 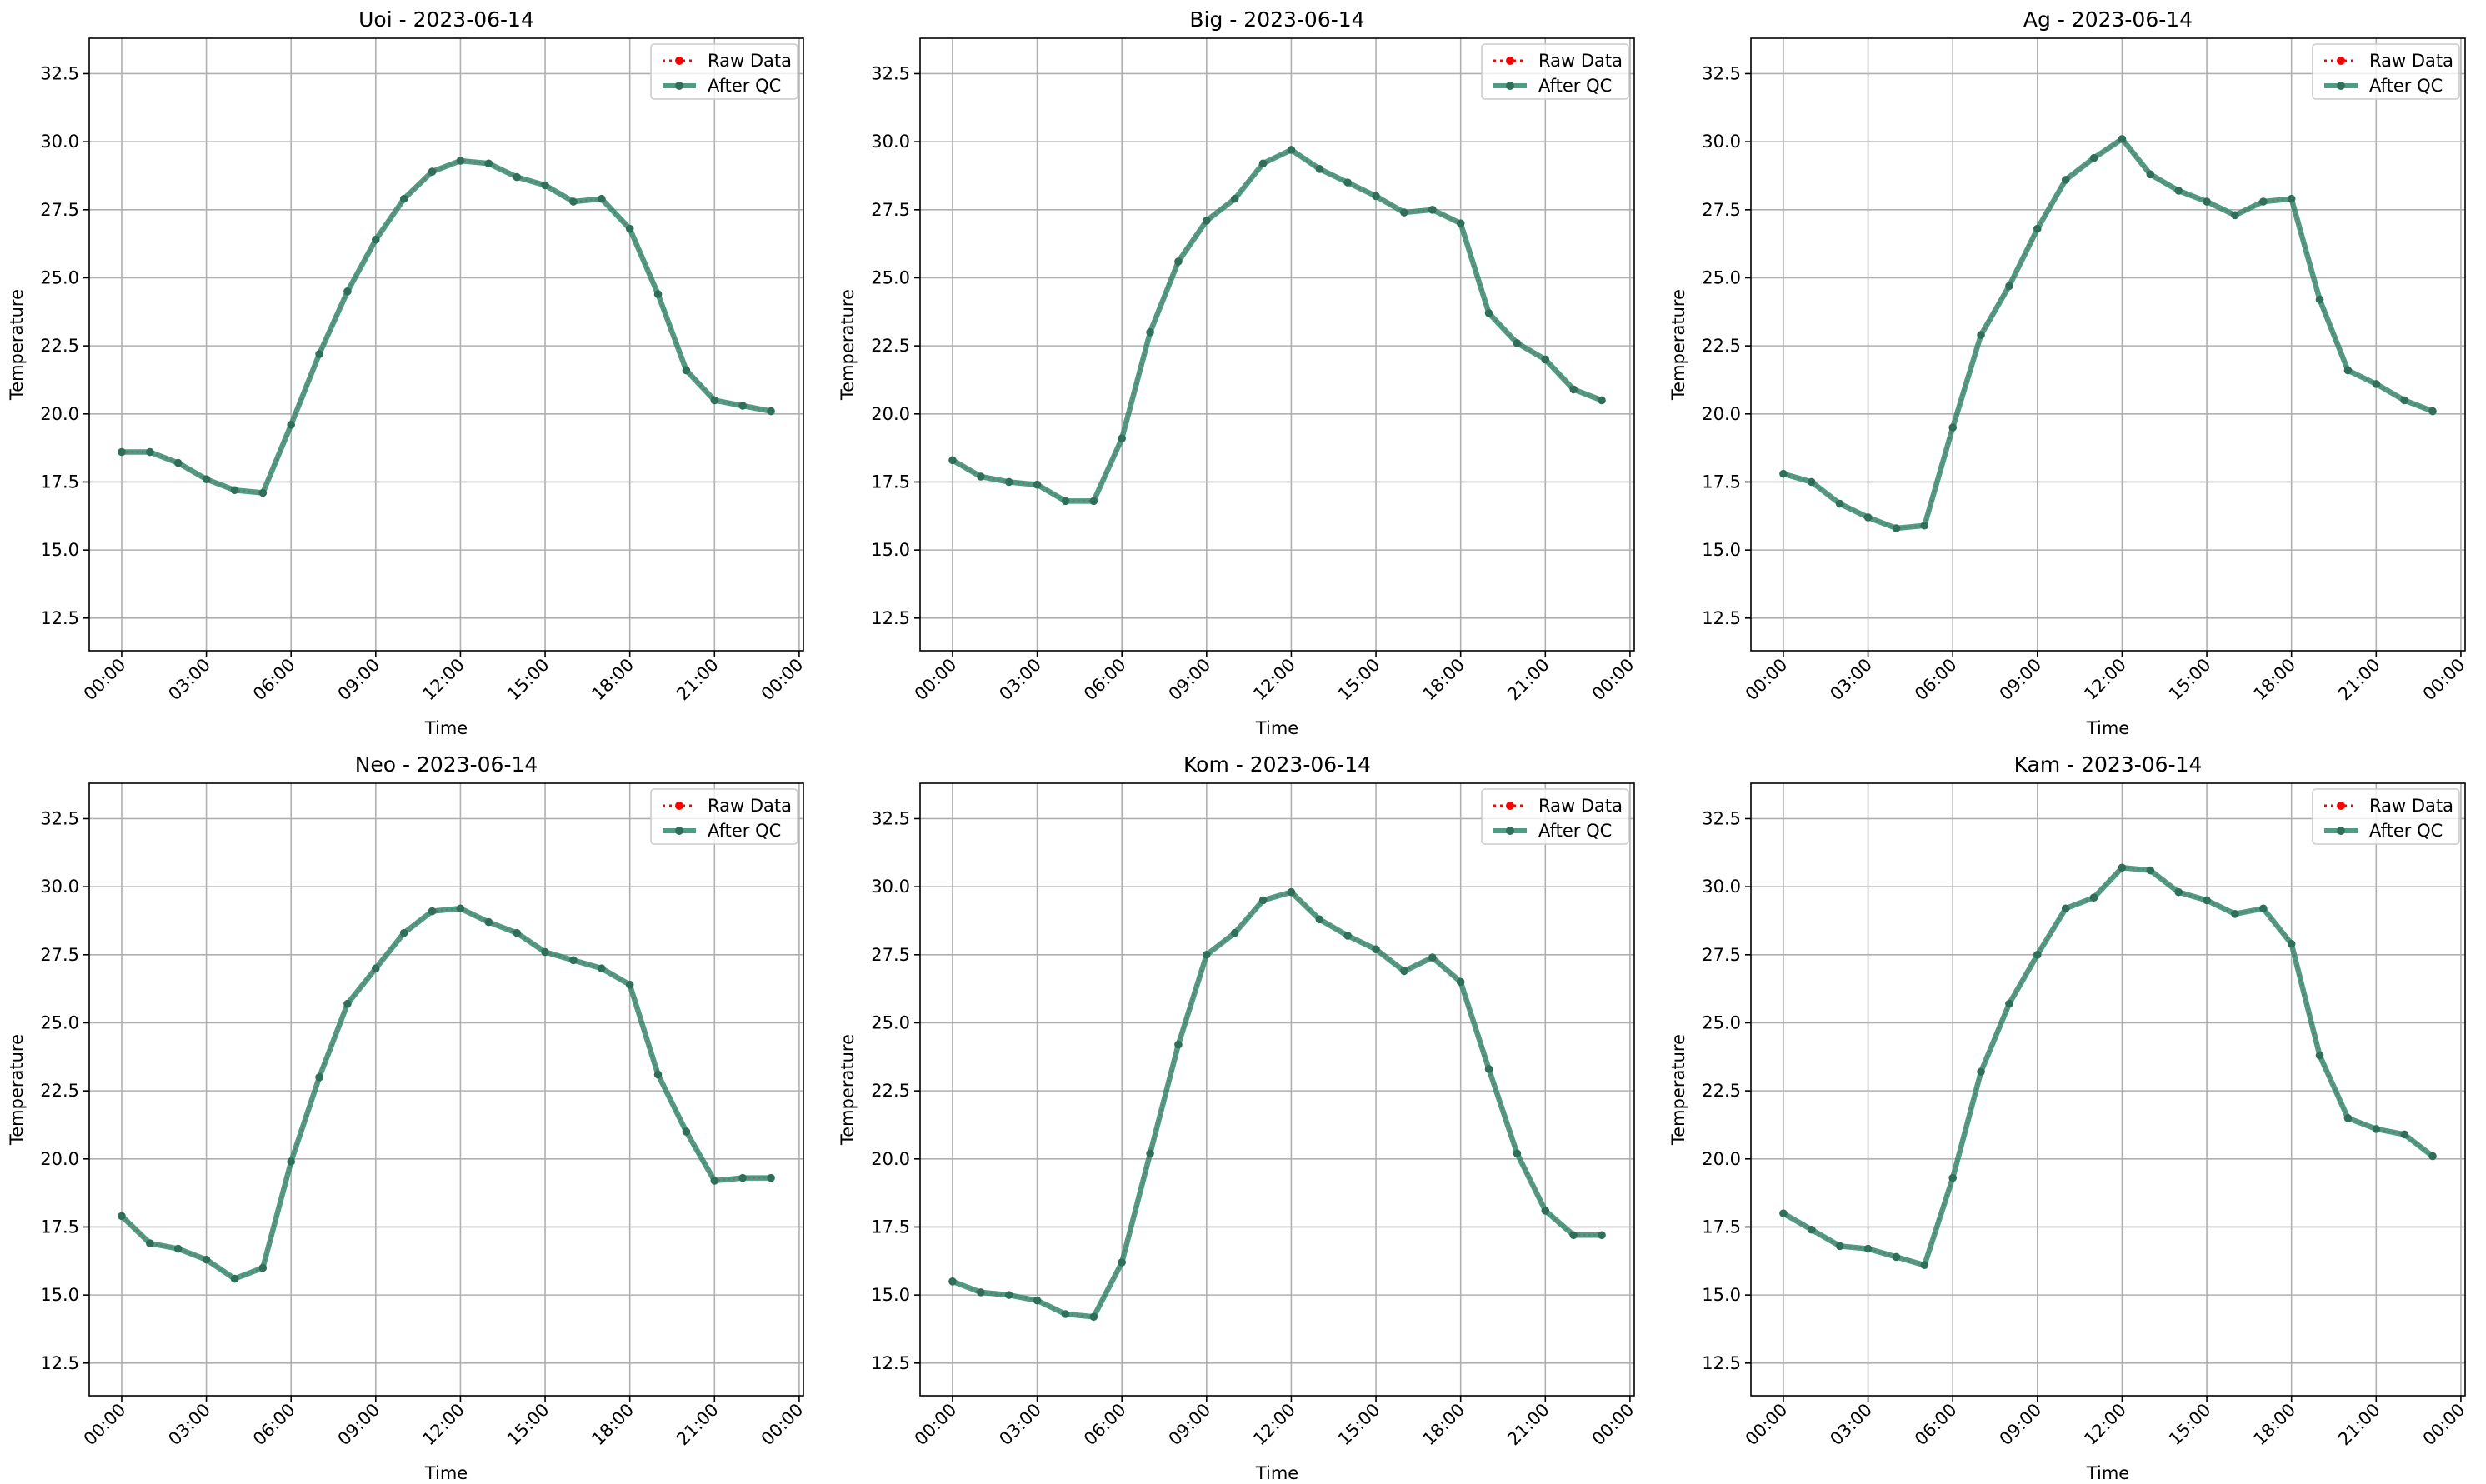 What do you see at coordinates (17, 1090) in the screenshot?
I see `y-axis-label: Temperature` at bounding box center [17, 1090].